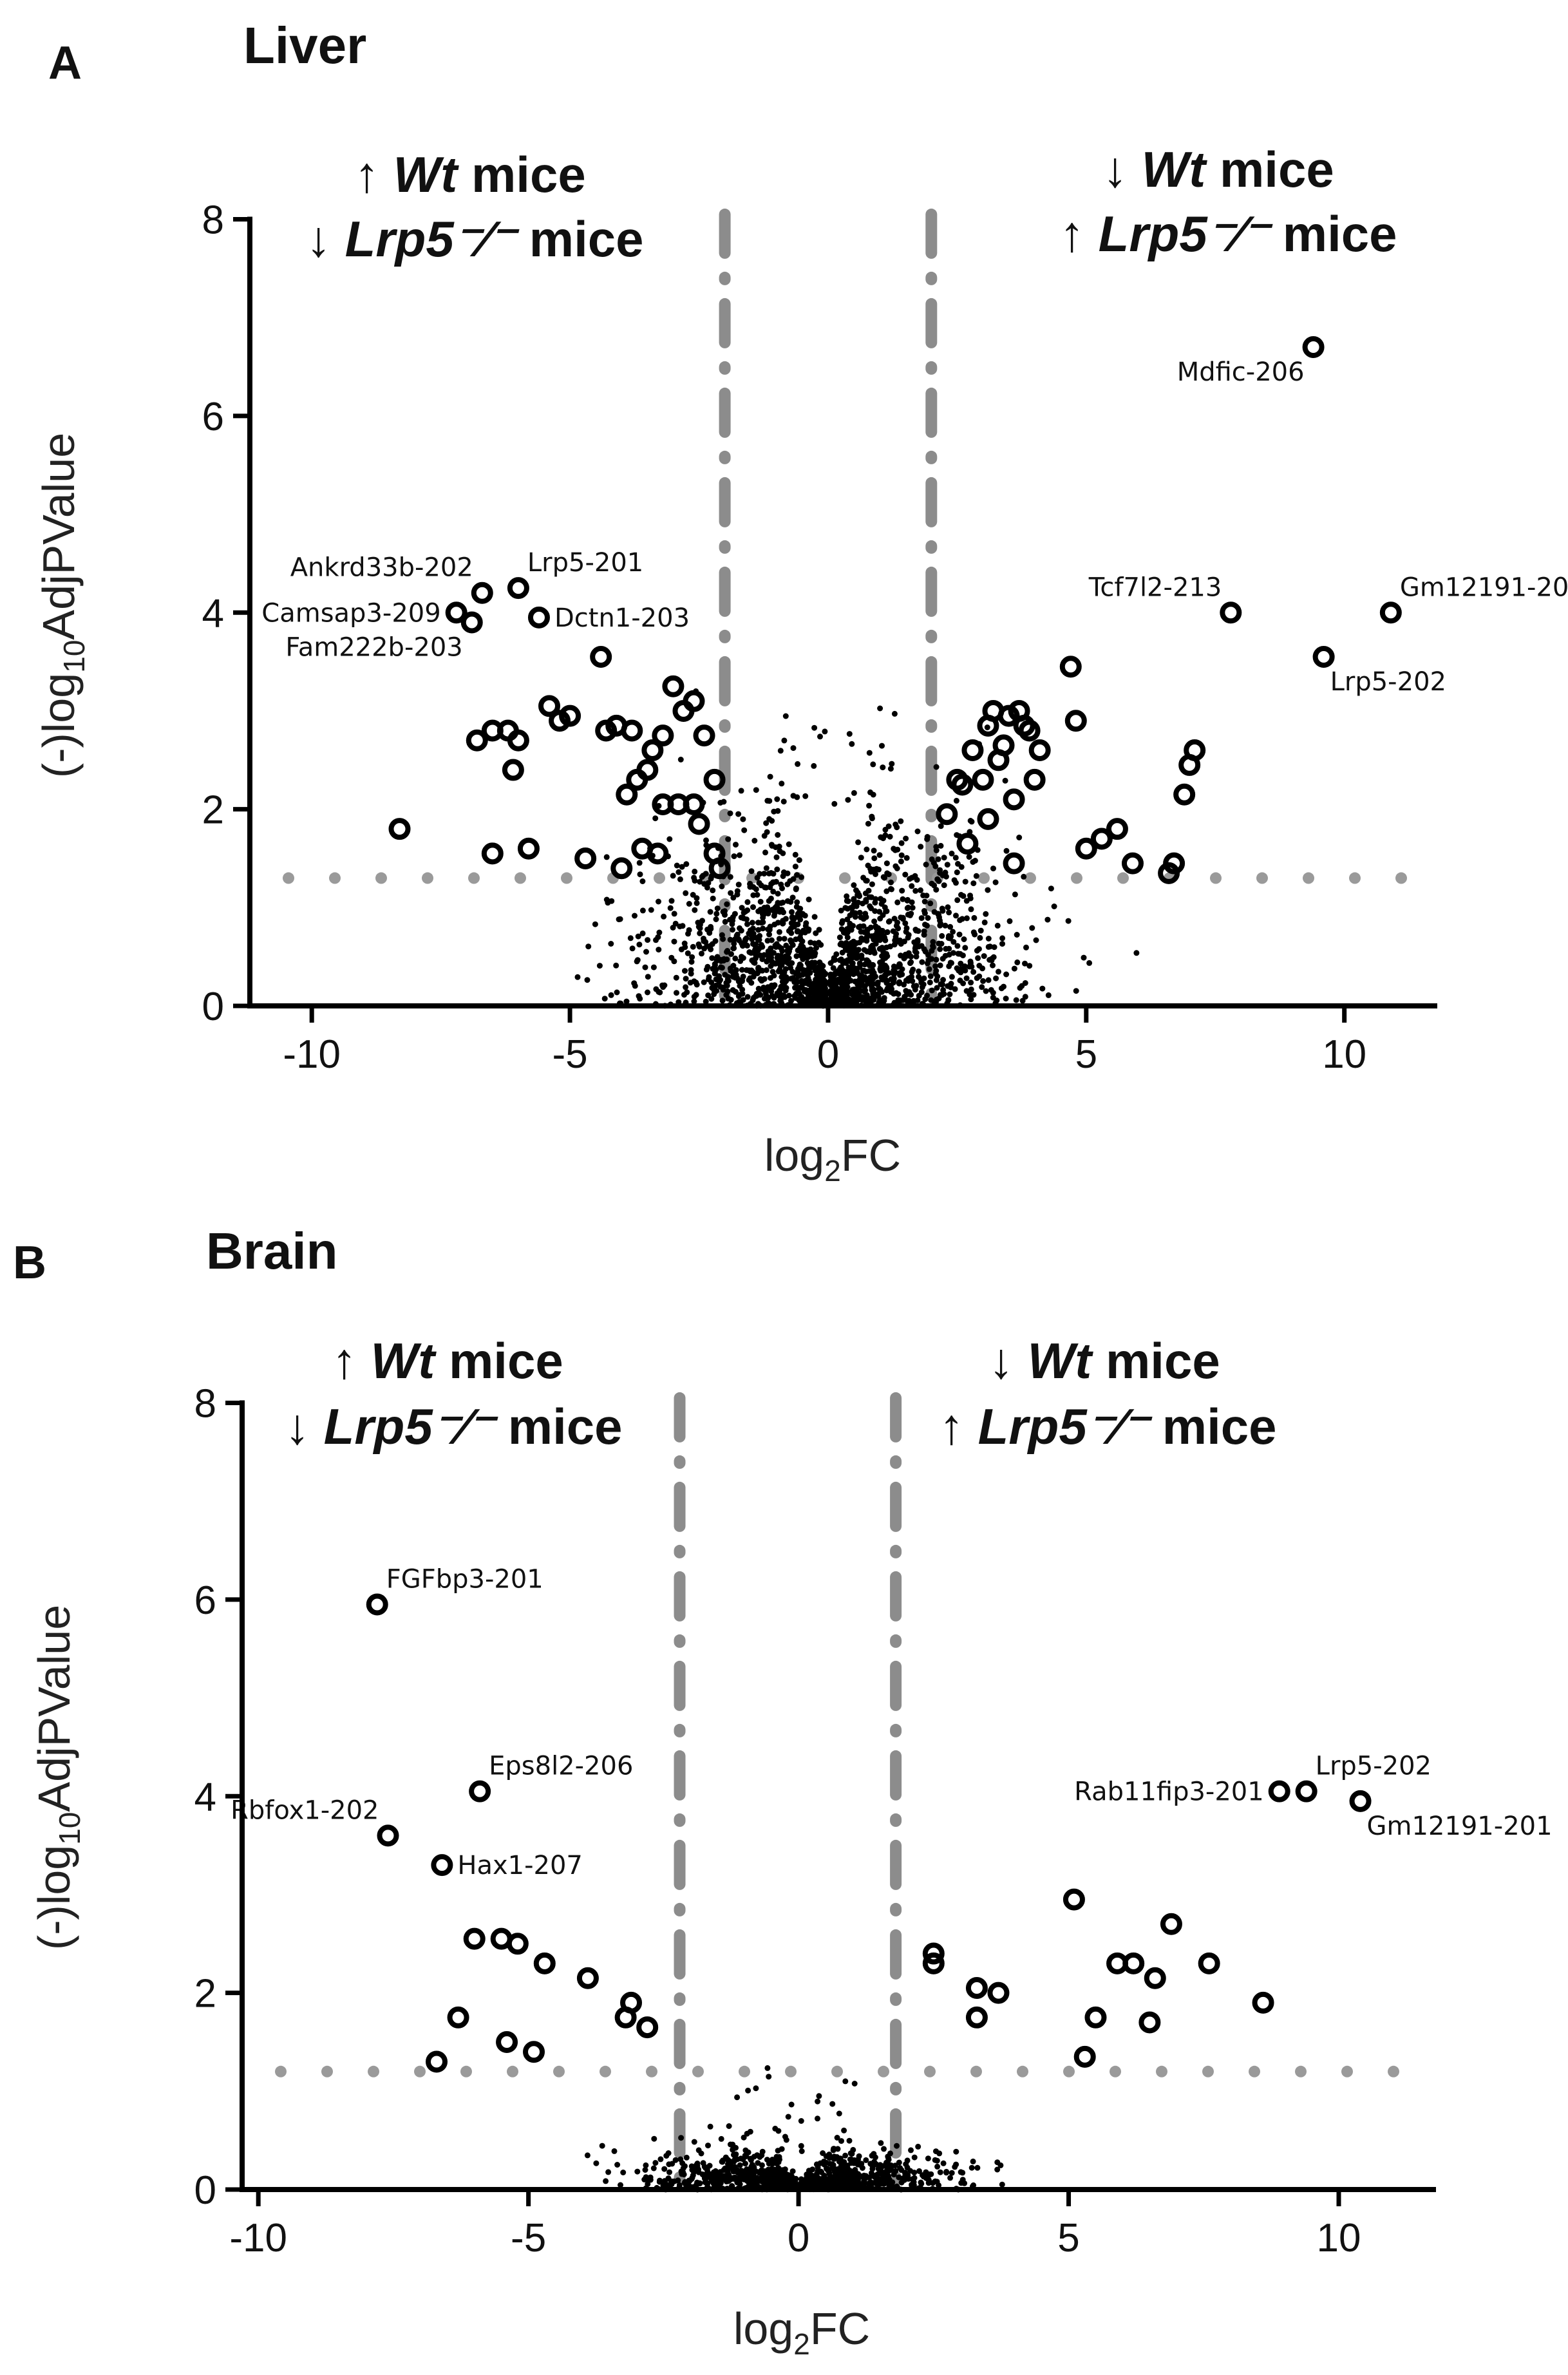 This screenshot has height=2375, width=1568. I want to click on gene-label: Dctn1-203, so click(622, 618).